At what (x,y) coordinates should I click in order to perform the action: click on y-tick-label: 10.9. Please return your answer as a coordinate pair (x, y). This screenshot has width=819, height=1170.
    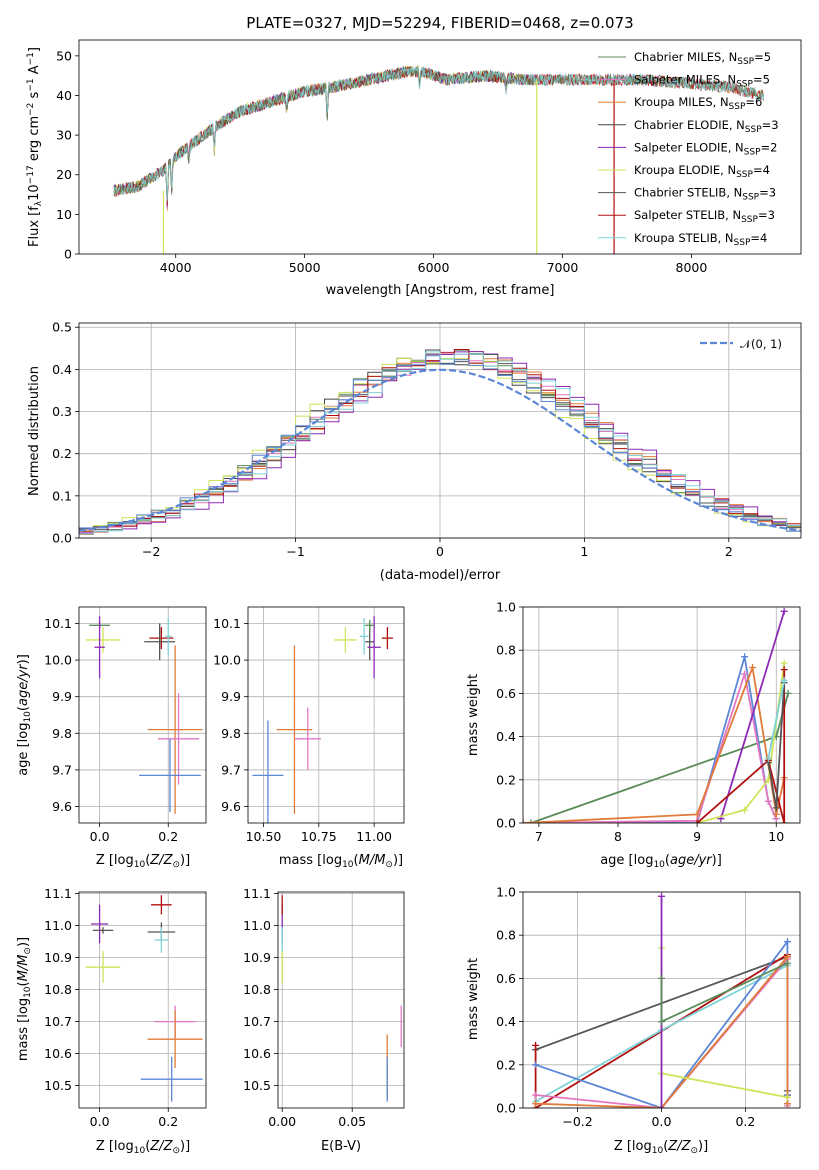
    Looking at the image, I should click on (257, 957).